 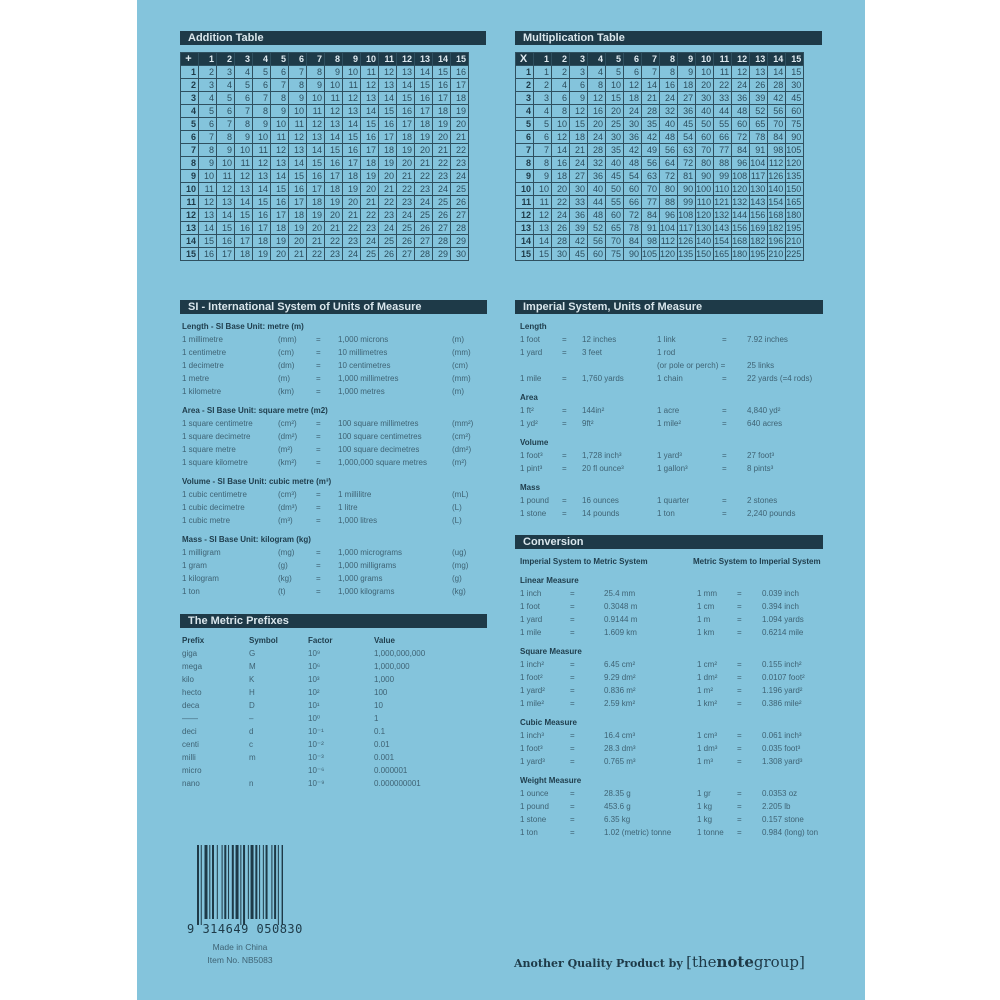 I want to click on table-row: 3 3 6 9 12 15 18 21 24 27 30 33 36 39 42 45, so click(x=660, y=98).